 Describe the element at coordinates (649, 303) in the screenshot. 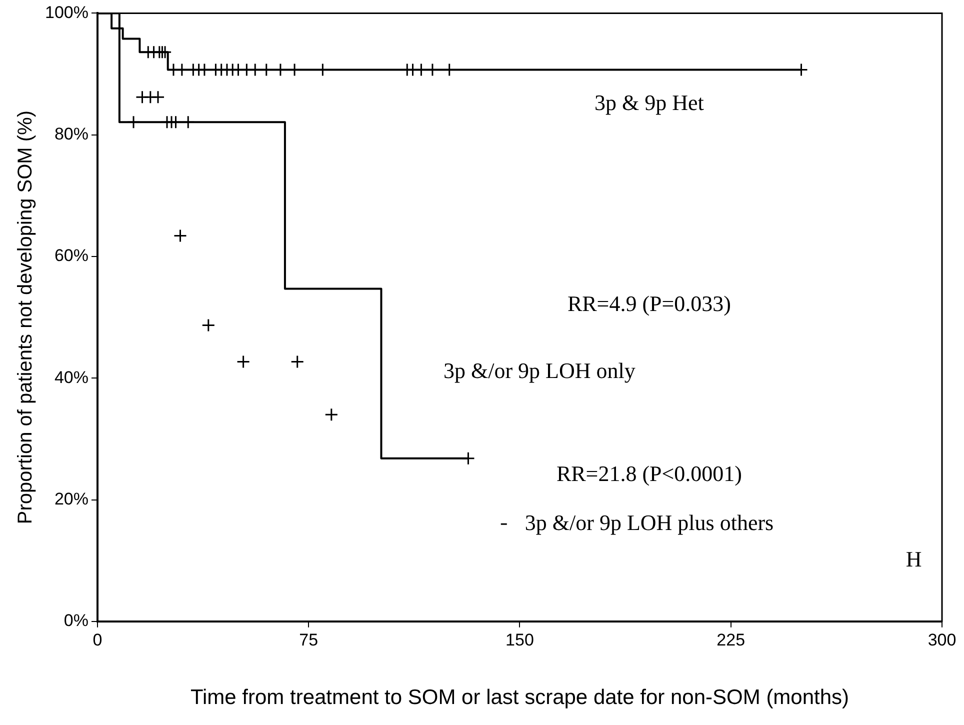

I see `annotation: RR=4.9 (P=0.033)` at that location.